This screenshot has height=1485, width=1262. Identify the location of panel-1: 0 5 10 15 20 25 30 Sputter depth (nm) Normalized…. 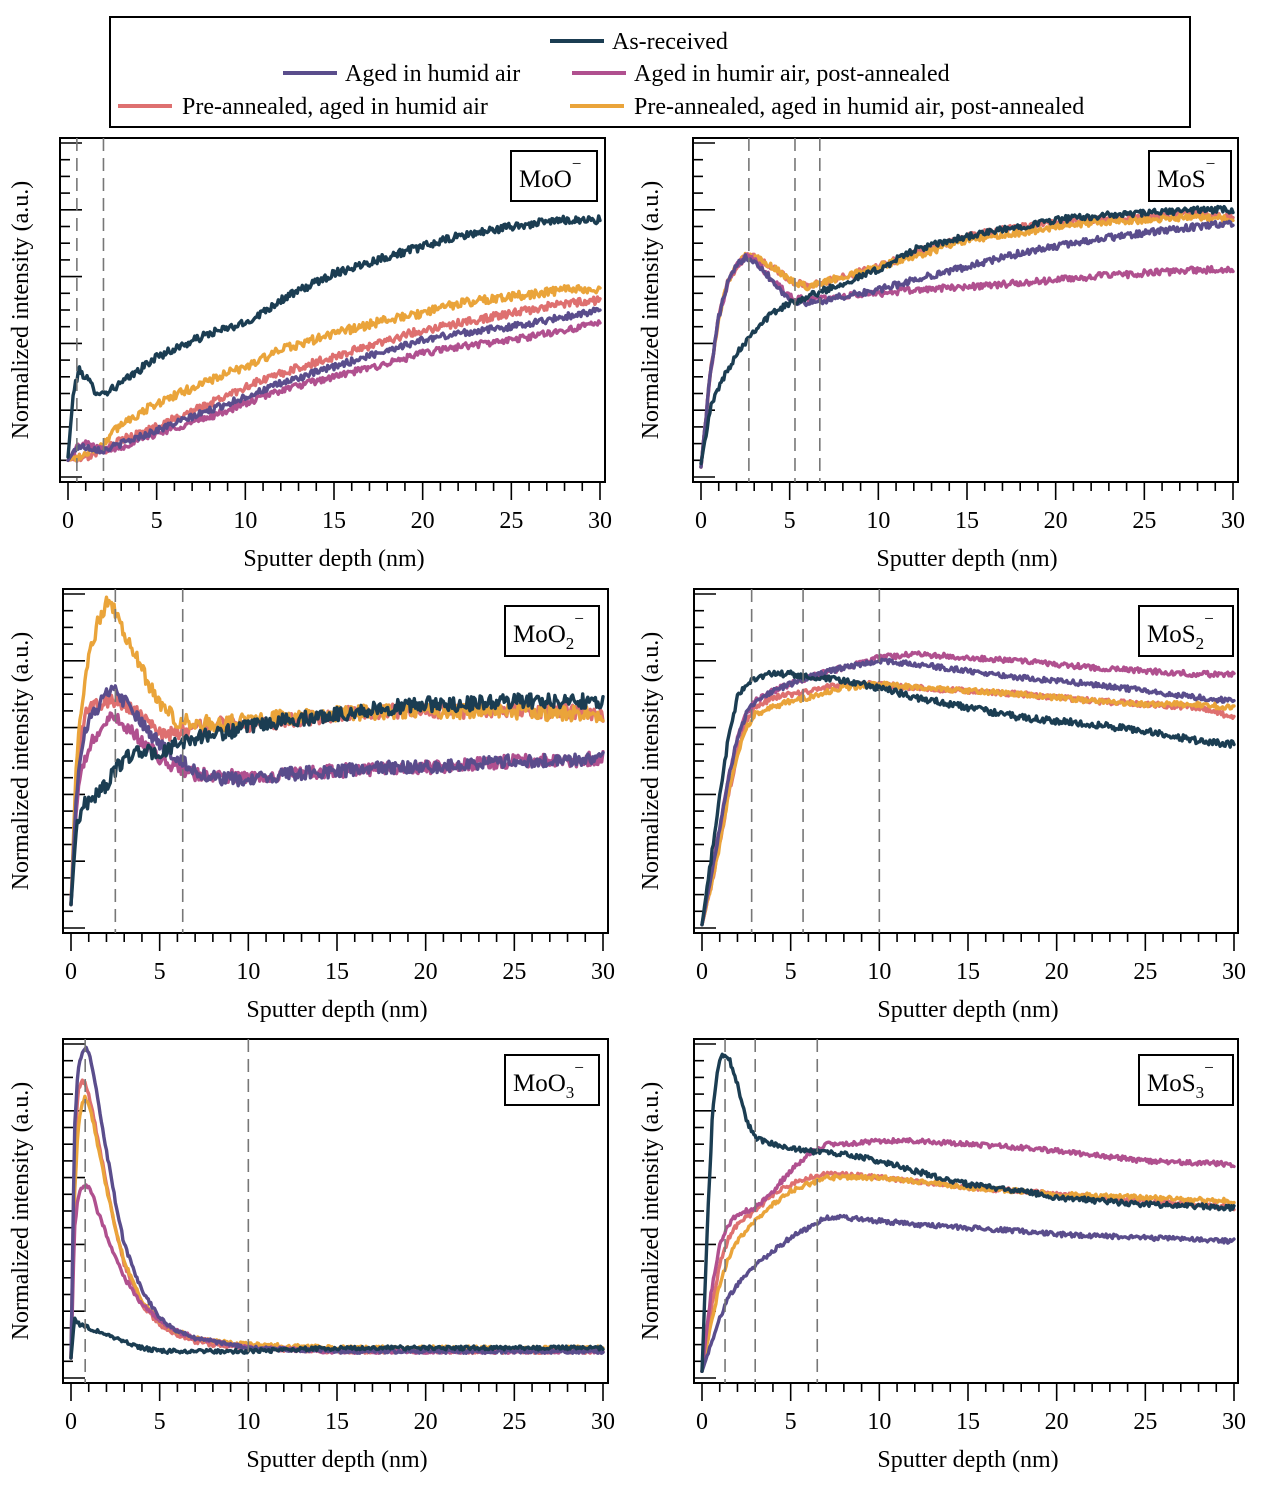
(310, 354).